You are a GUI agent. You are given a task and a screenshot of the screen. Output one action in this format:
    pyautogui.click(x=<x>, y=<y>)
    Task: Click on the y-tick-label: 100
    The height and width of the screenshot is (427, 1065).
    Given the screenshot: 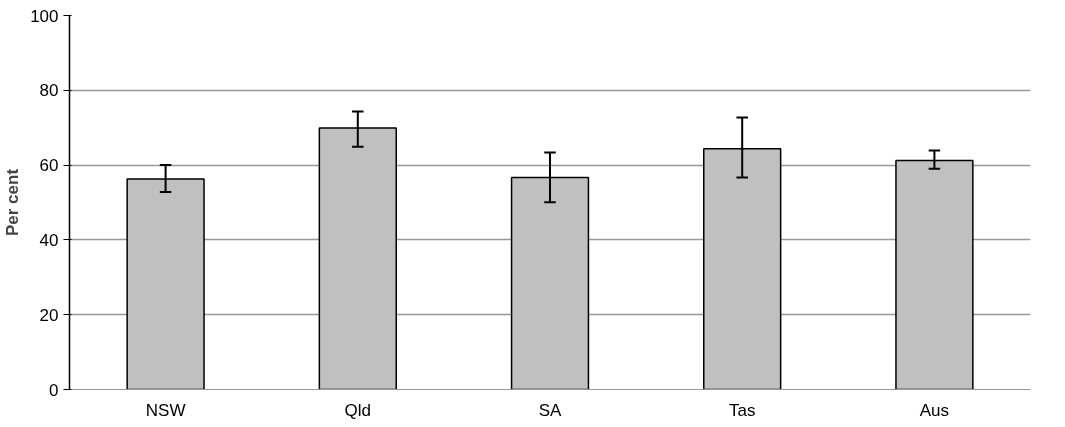 What is the action you would take?
    pyautogui.click(x=44, y=16)
    